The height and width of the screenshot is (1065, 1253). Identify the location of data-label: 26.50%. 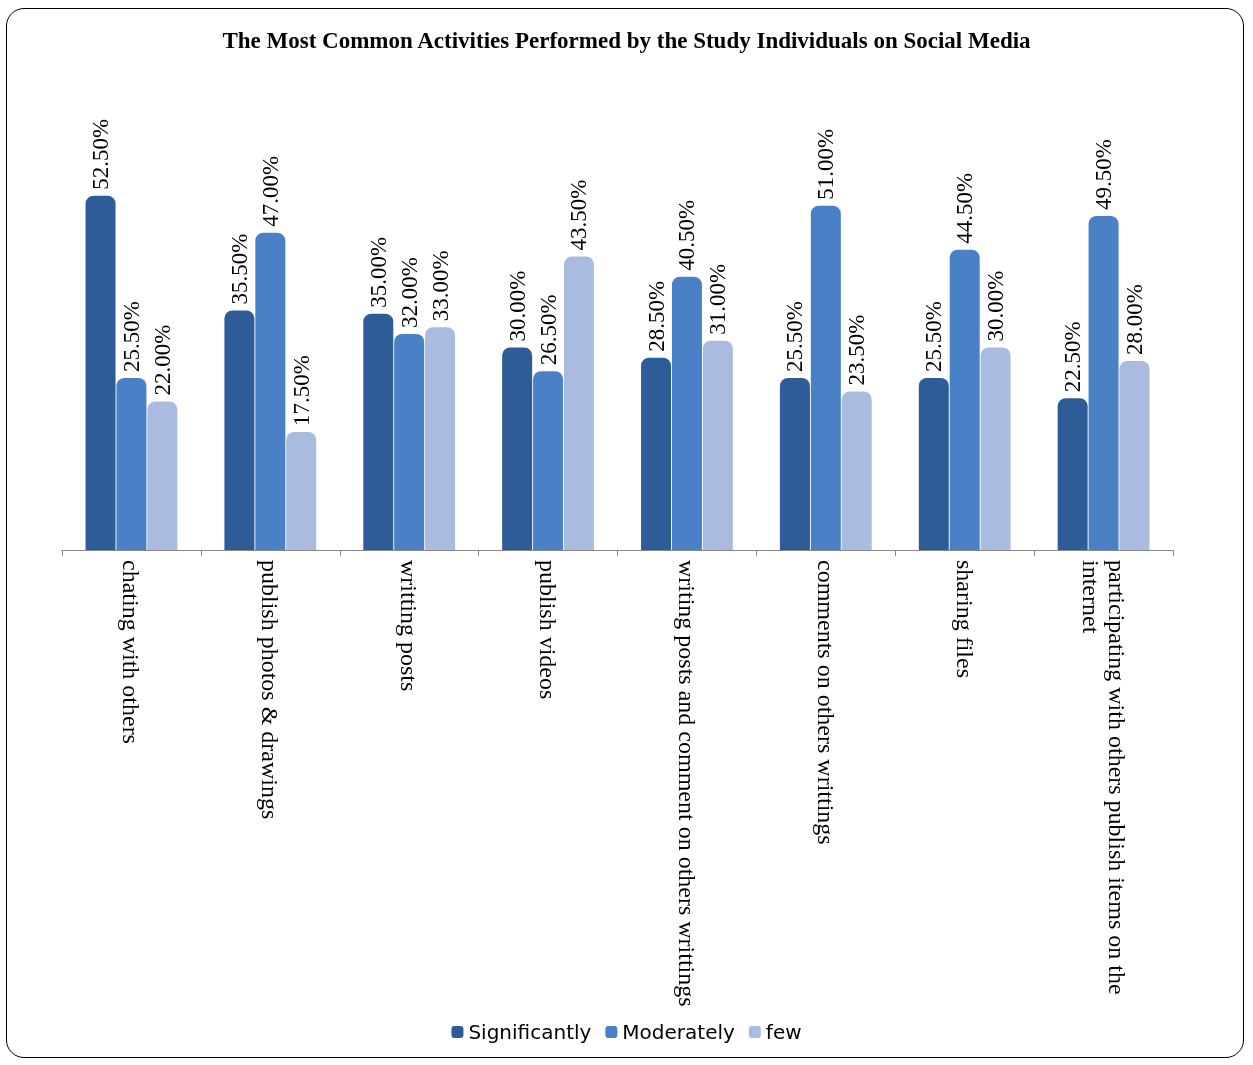
(548, 330).